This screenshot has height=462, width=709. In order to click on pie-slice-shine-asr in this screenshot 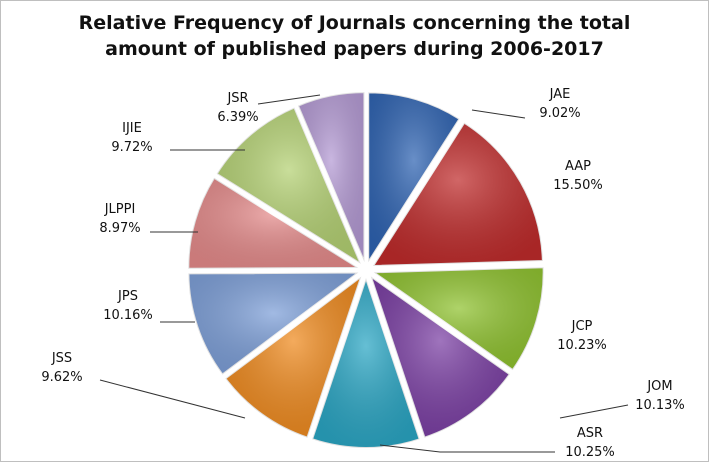, I will do `click(366, 363)`.